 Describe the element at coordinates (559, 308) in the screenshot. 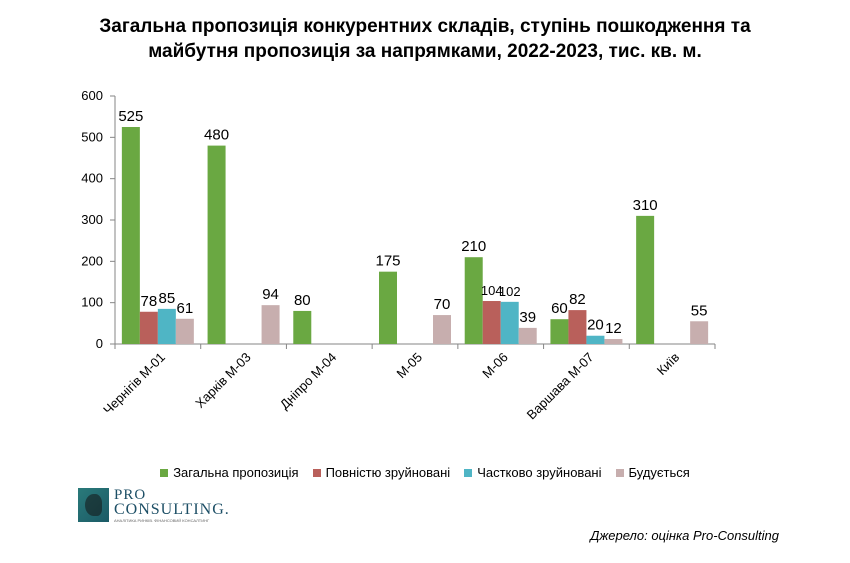

I see `data-label: 60` at that location.